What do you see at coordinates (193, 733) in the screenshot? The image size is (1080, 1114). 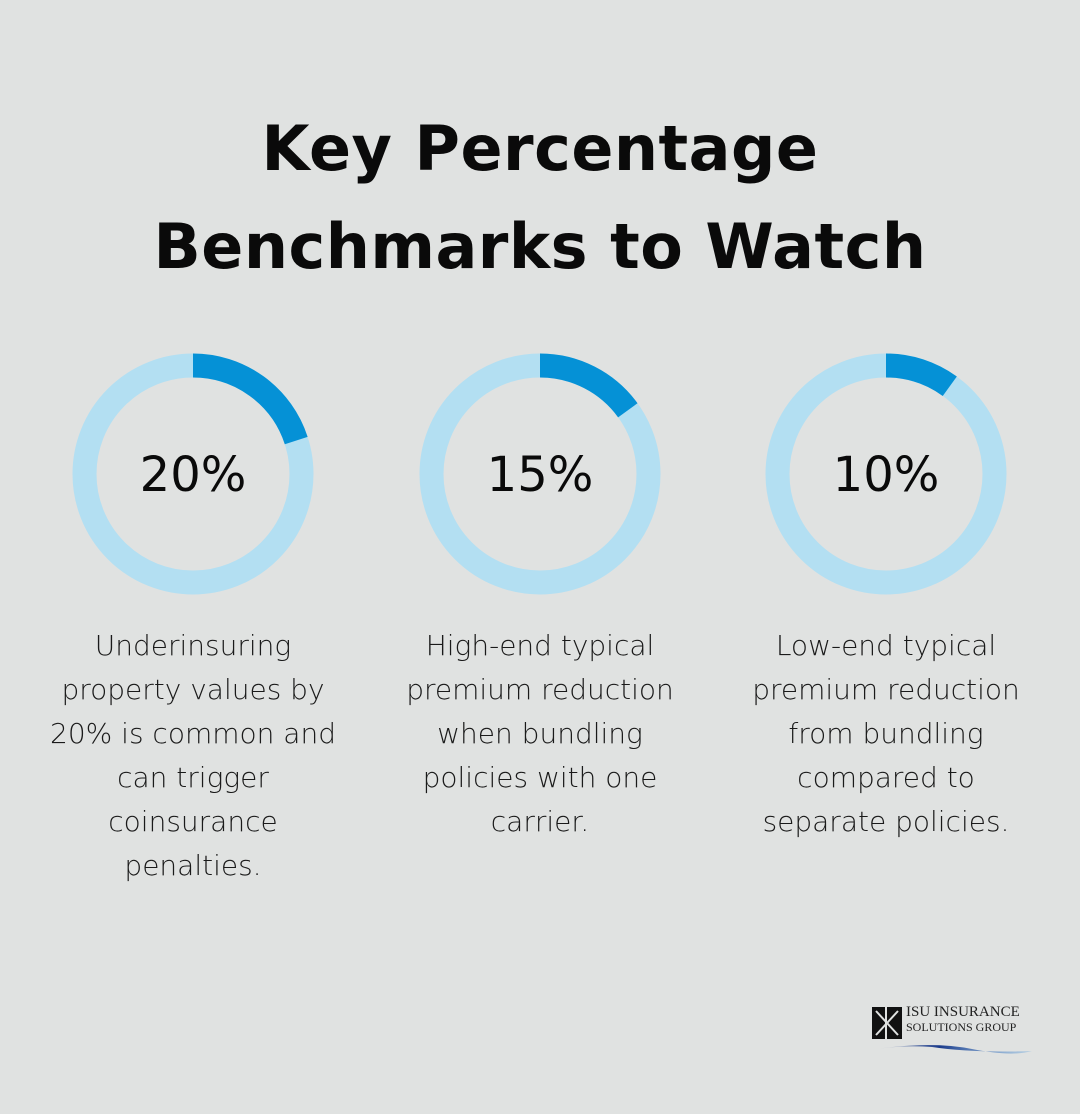 I see `description-line: 20% is common and` at bounding box center [193, 733].